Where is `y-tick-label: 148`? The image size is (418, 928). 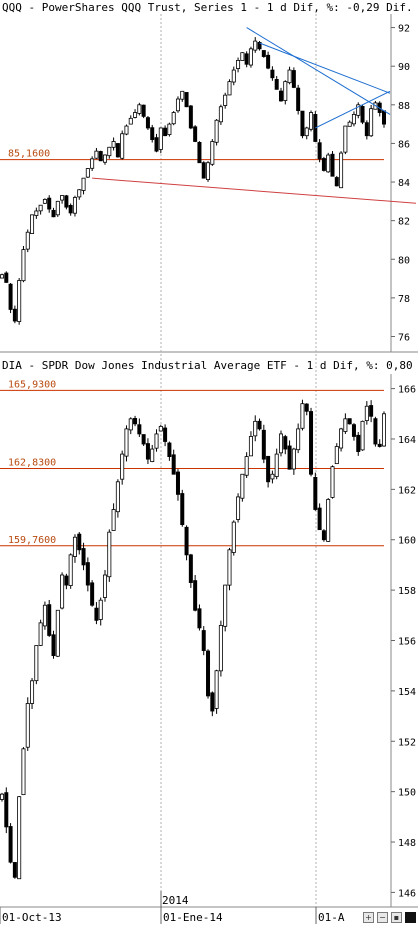 y-tick-label: 148 is located at coordinates (407, 843).